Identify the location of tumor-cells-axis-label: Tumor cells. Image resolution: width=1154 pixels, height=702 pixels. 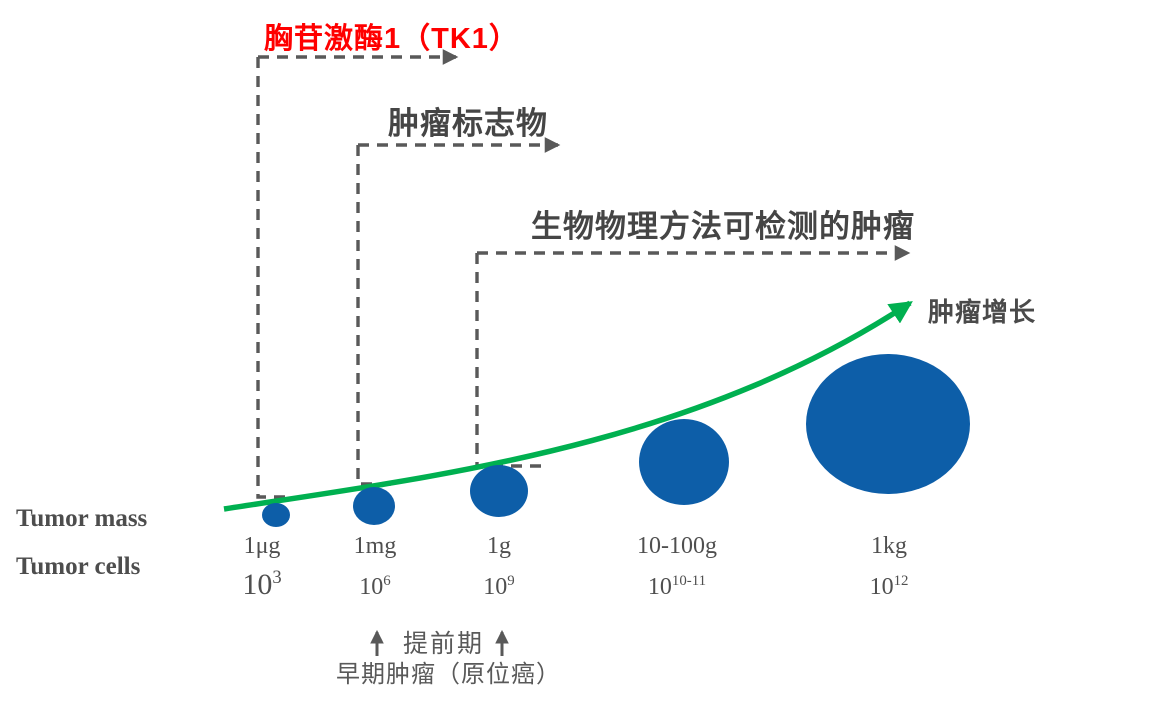
(78, 566).